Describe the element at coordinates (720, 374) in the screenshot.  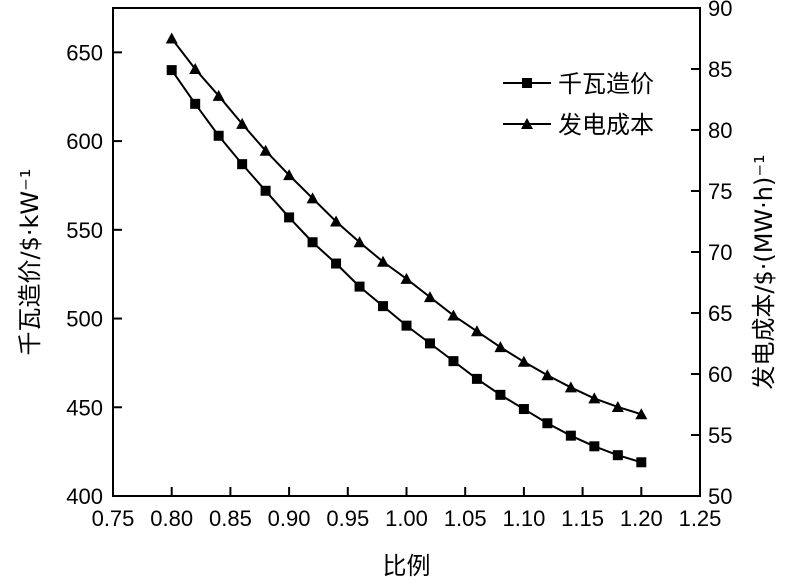
I see `right-y-tick-label: 60` at that location.